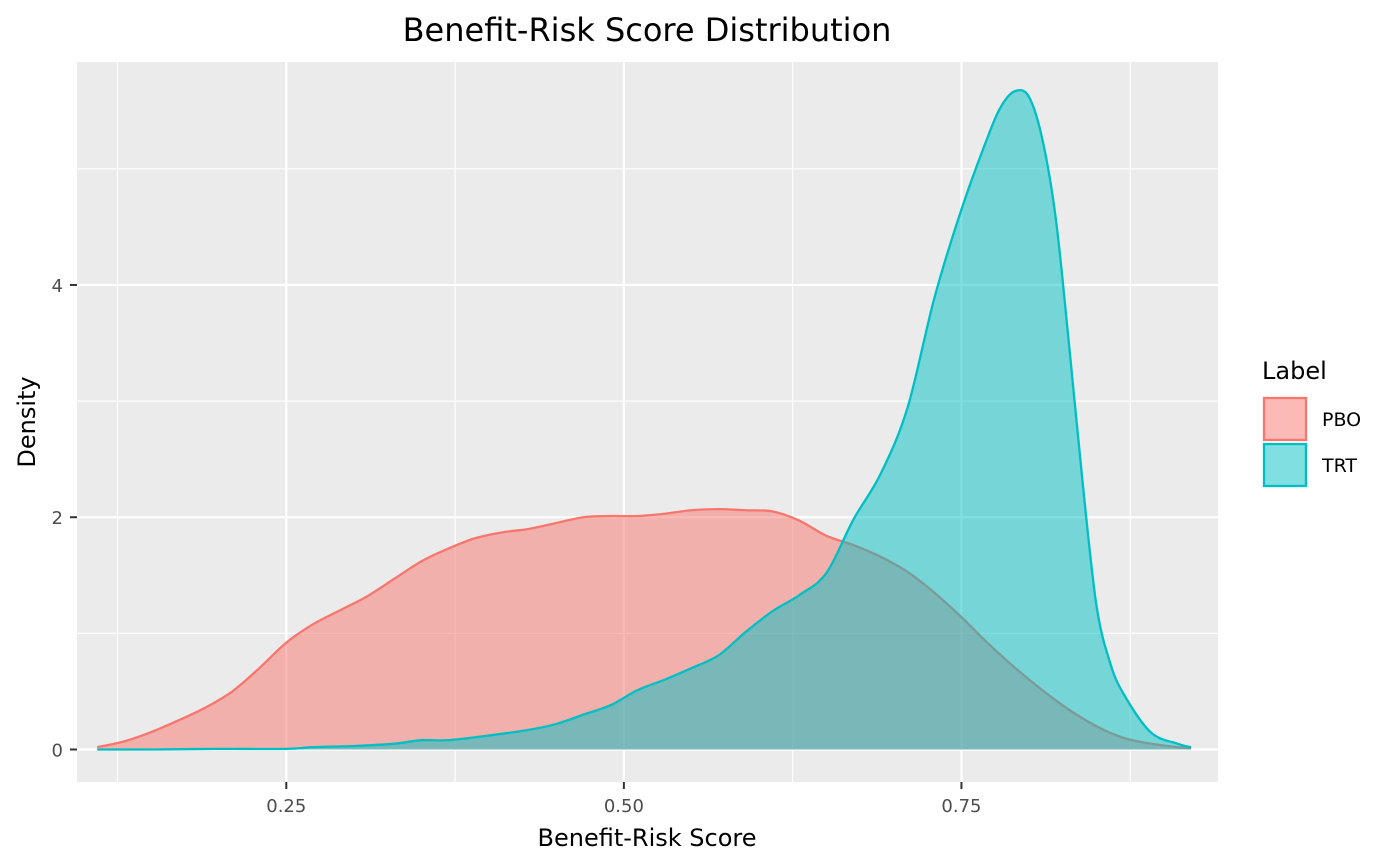 The height and width of the screenshot is (866, 1400). What do you see at coordinates (1285, 465) in the screenshot?
I see `legend-key-trt` at bounding box center [1285, 465].